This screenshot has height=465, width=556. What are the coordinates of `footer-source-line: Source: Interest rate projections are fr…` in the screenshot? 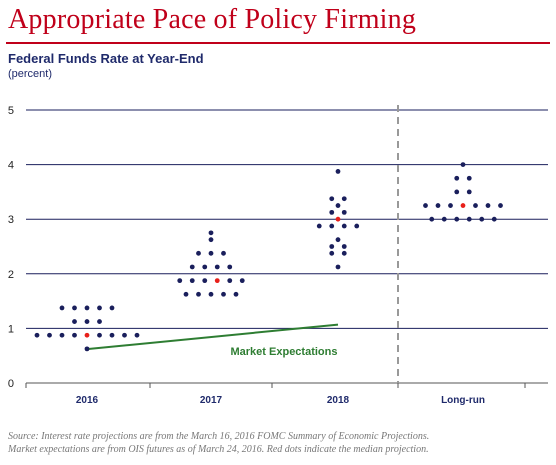 It's located at (219, 436).